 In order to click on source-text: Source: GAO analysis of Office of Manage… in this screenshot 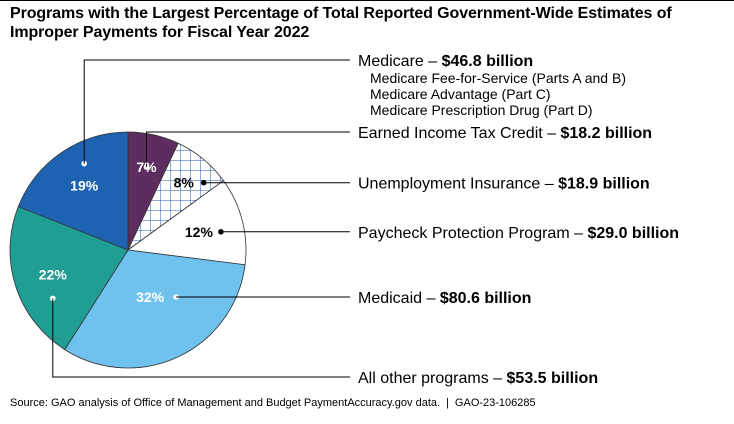, I will do `click(225, 403)`.